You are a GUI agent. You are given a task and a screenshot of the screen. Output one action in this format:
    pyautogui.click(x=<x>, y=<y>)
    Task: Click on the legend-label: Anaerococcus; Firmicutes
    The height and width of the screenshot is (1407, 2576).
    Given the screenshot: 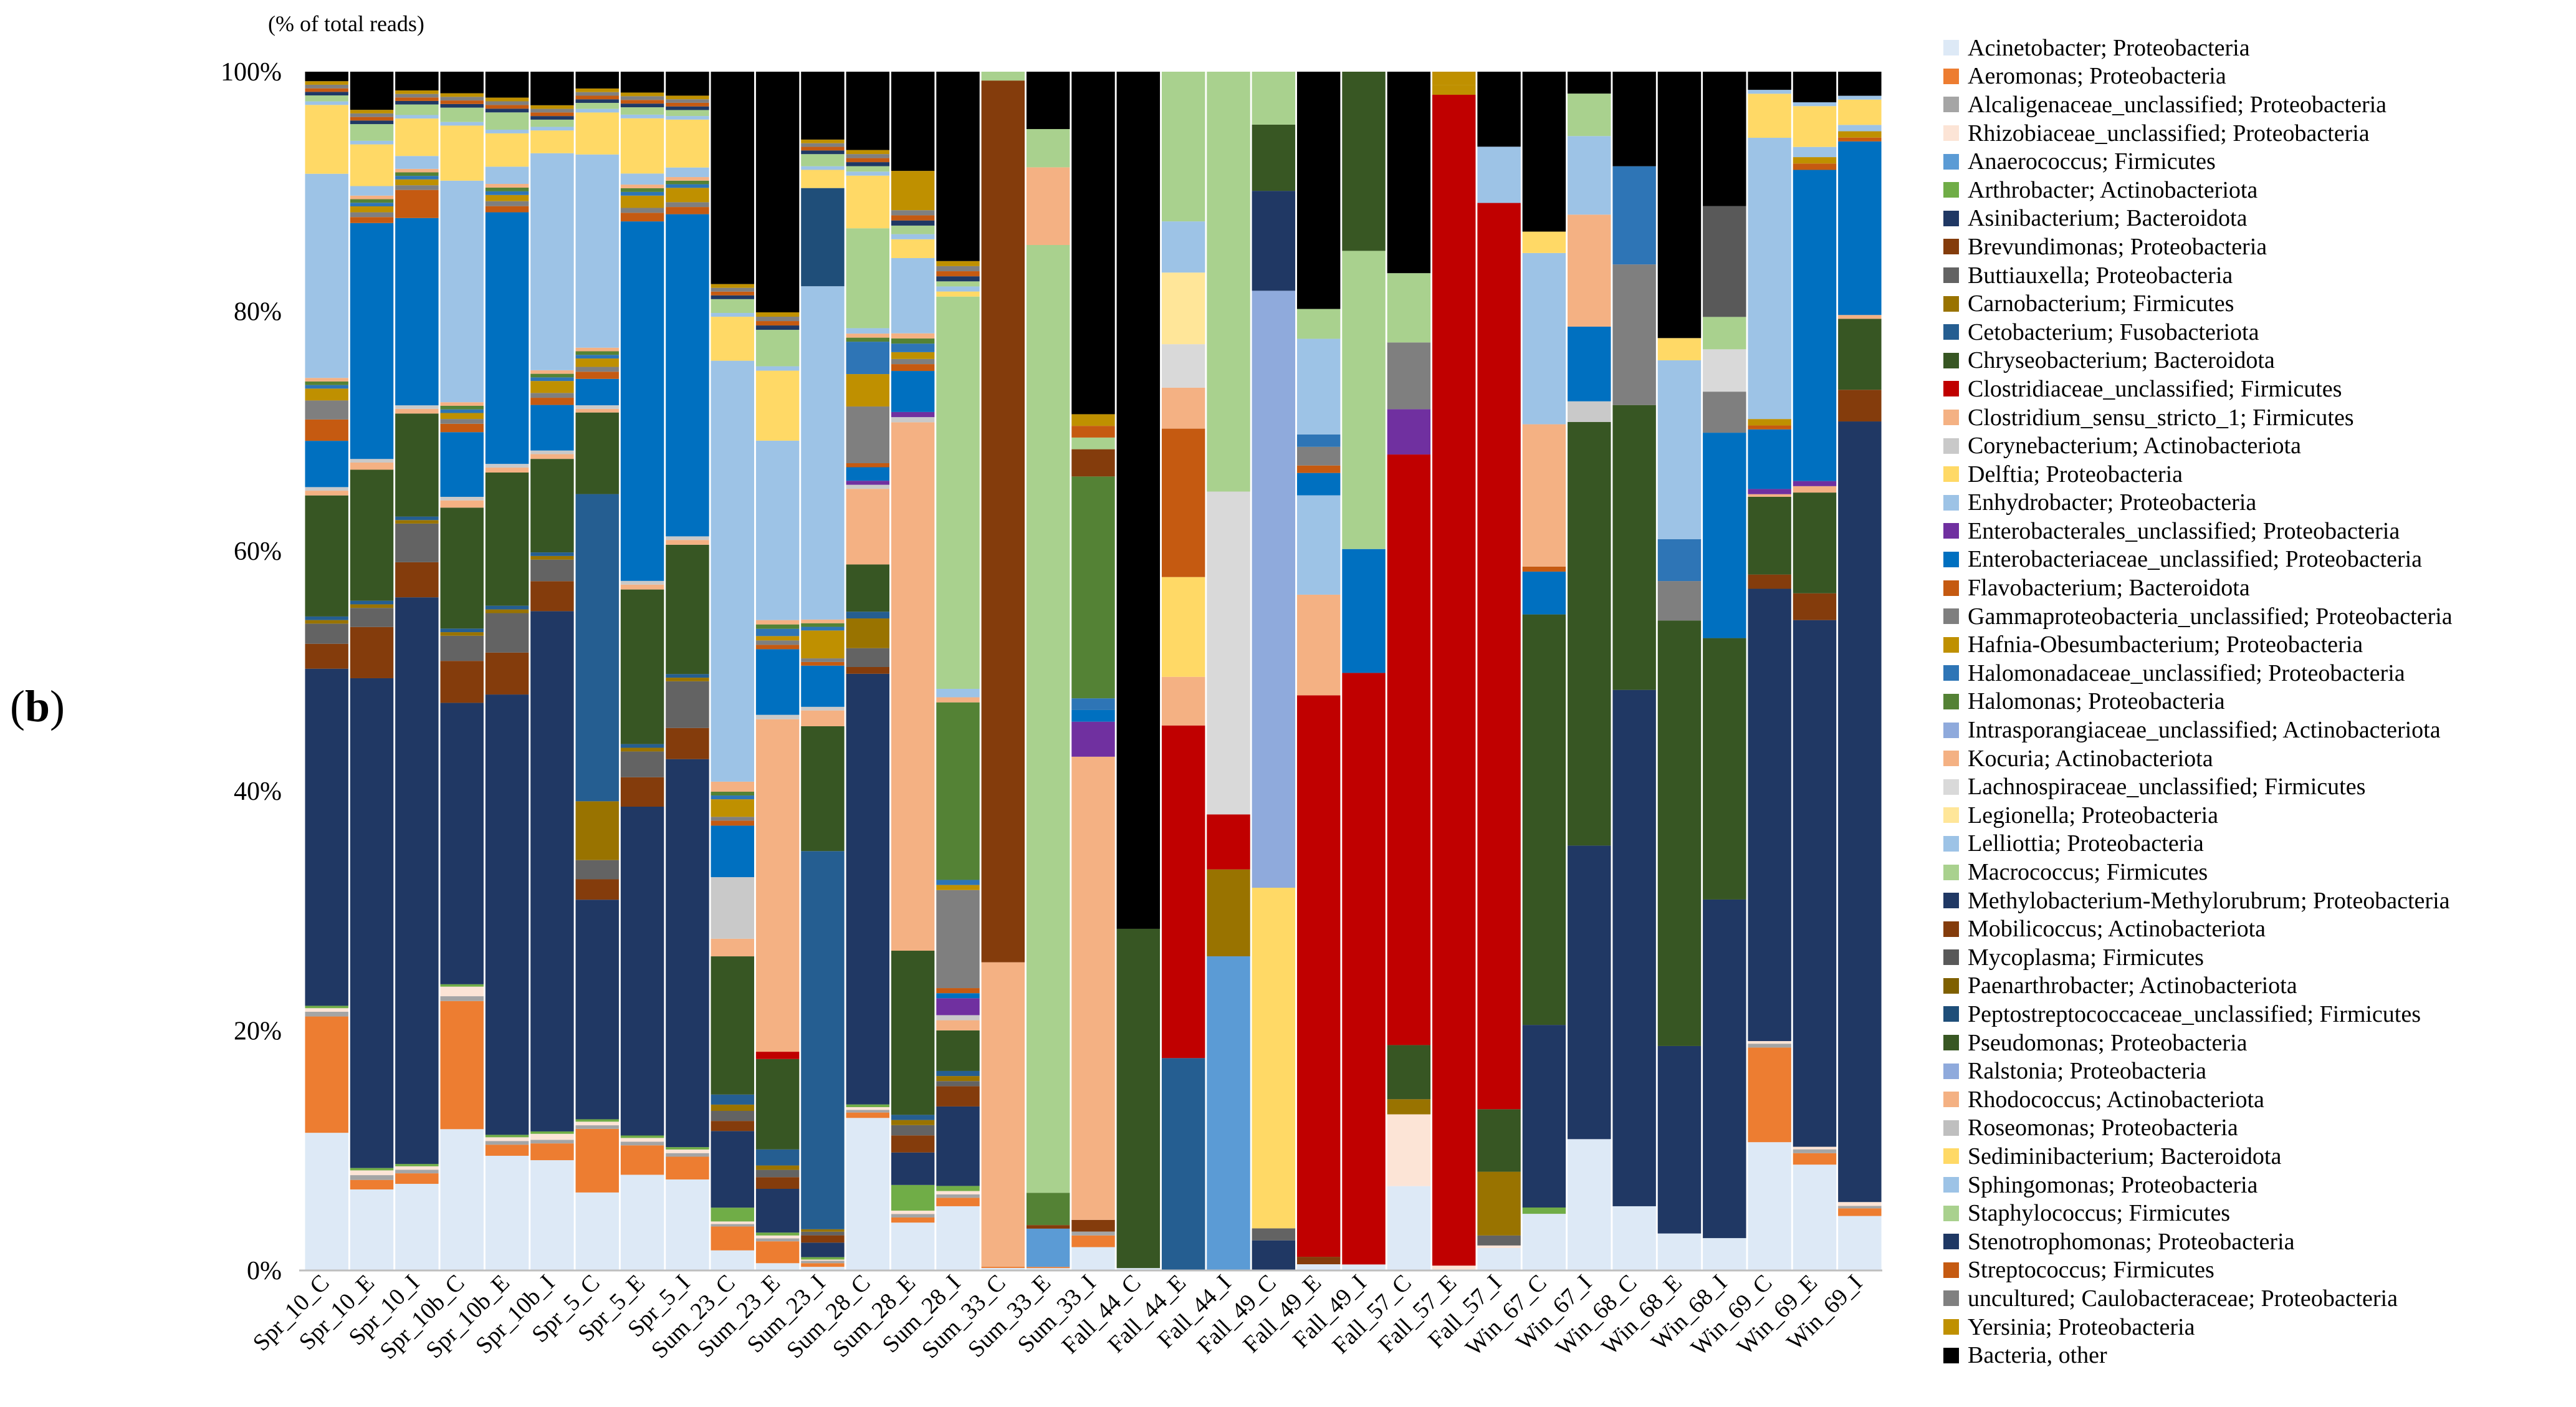 What is the action you would take?
    pyautogui.click(x=2092, y=161)
    